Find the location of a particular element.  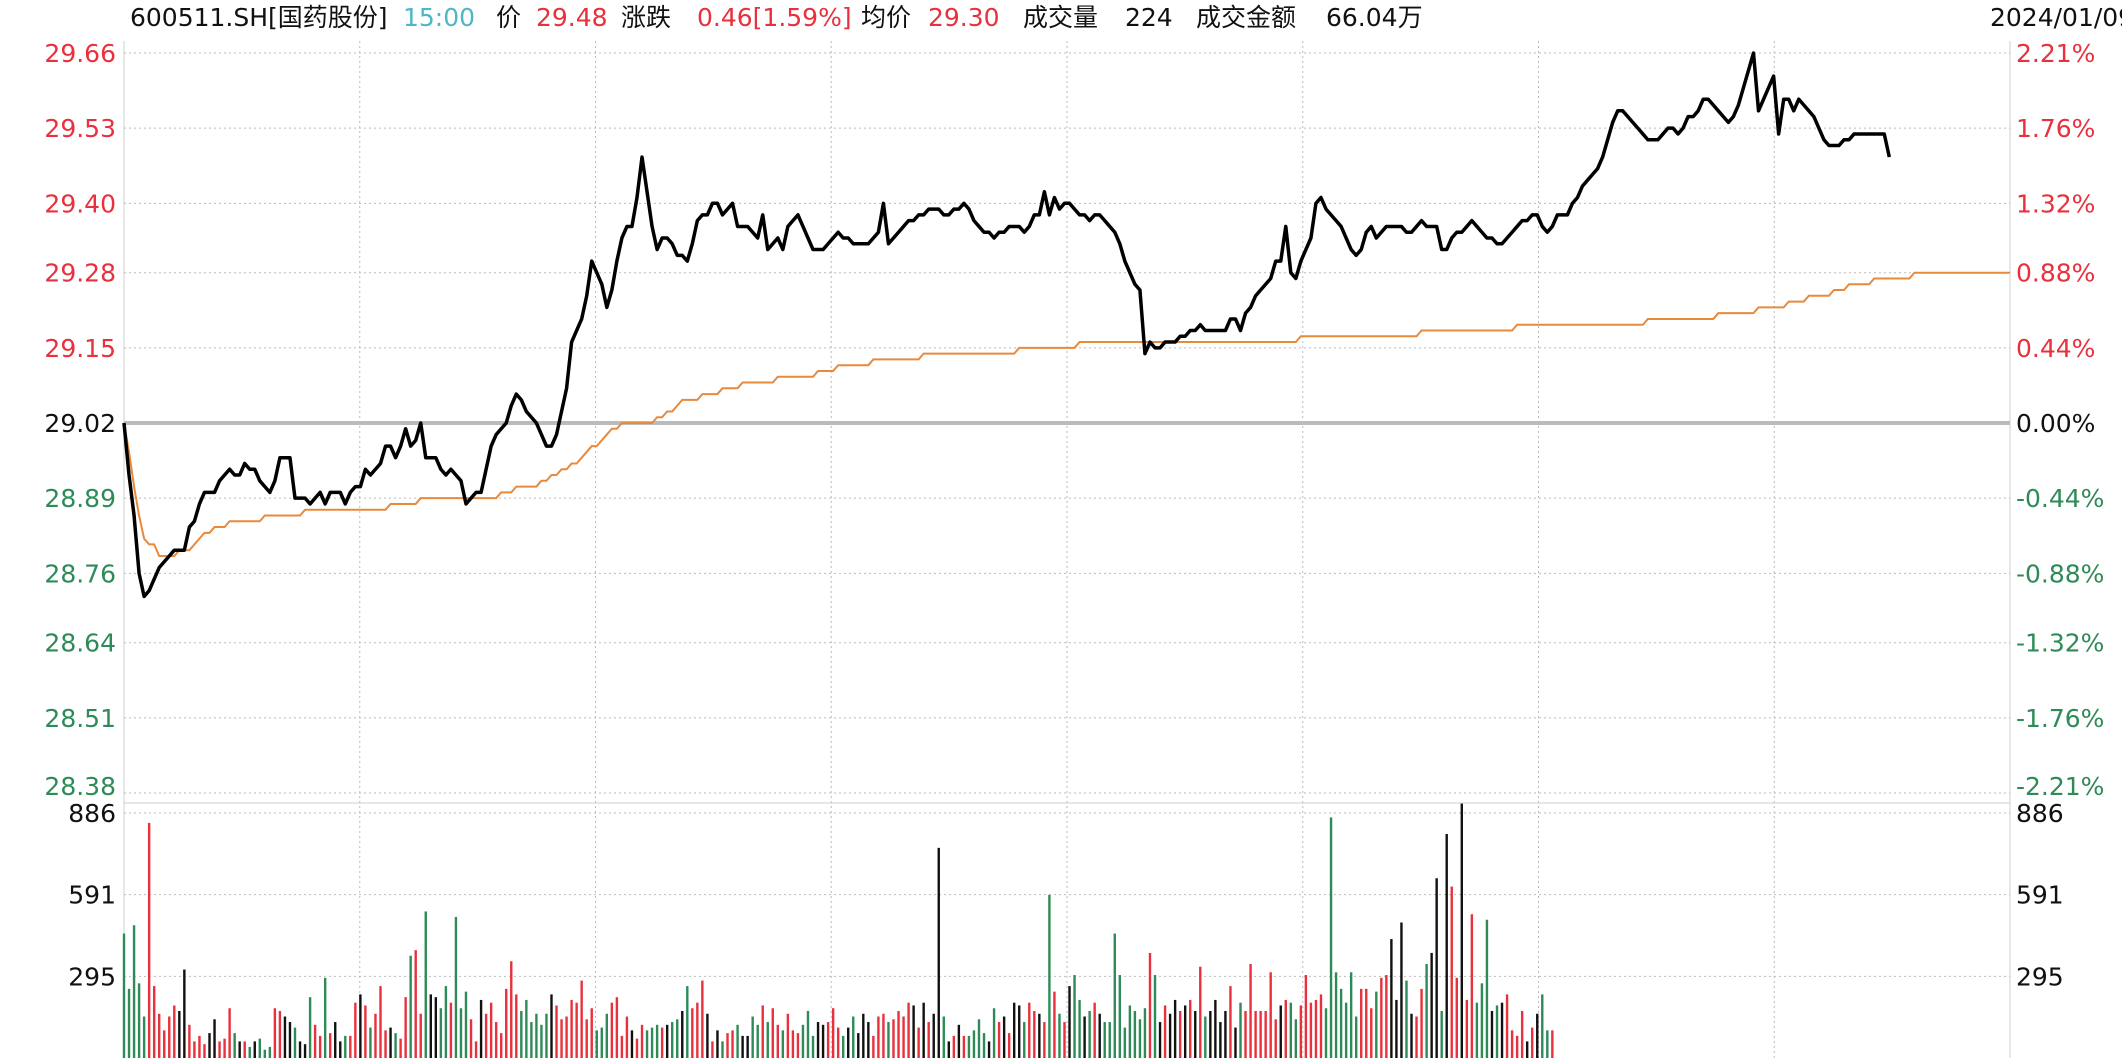

price-tick-label: 29.28 is located at coordinates (80, 273).